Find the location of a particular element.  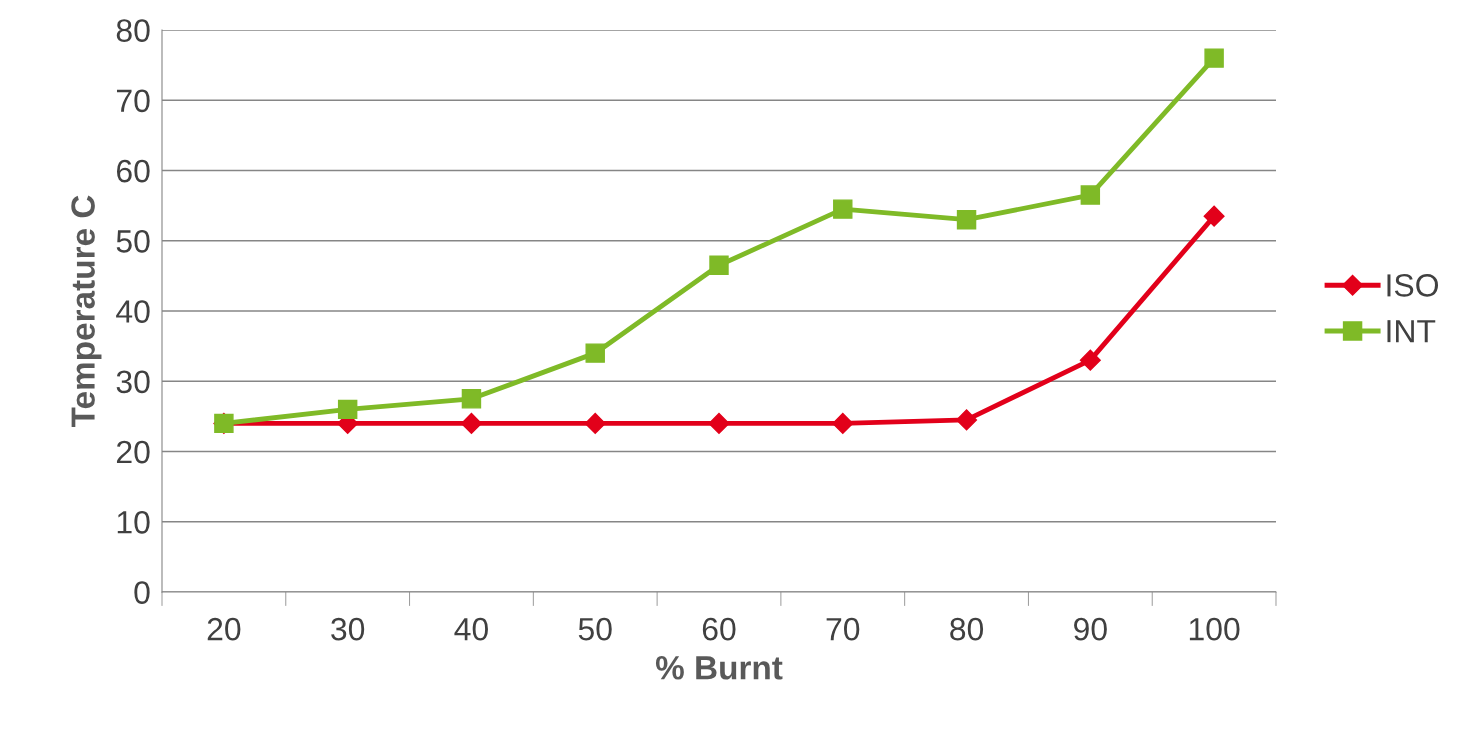

x-tick-label: 70 is located at coordinates (843, 629).